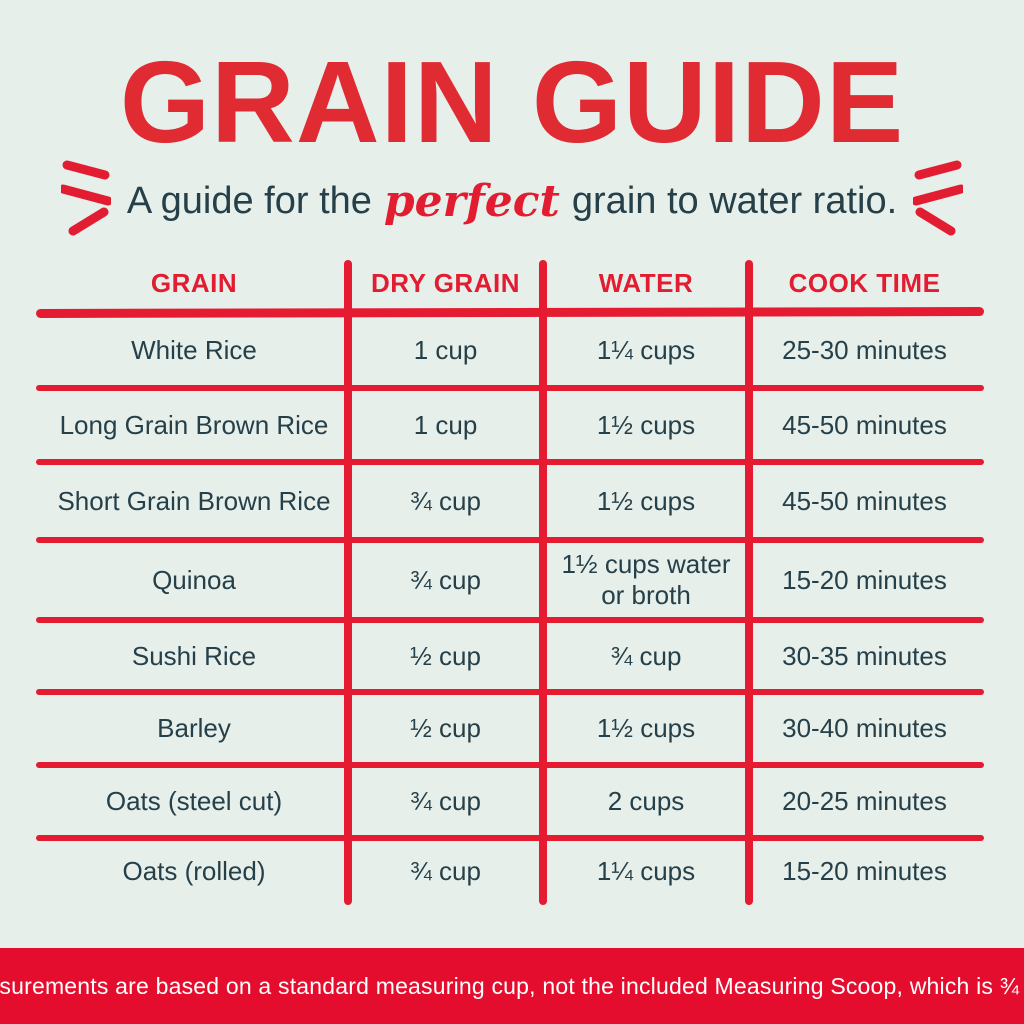 The height and width of the screenshot is (1024, 1024). What do you see at coordinates (646, 655) in the screenshot?
I see `cell-water: ¾ cup` at bounding box center [646, 655].